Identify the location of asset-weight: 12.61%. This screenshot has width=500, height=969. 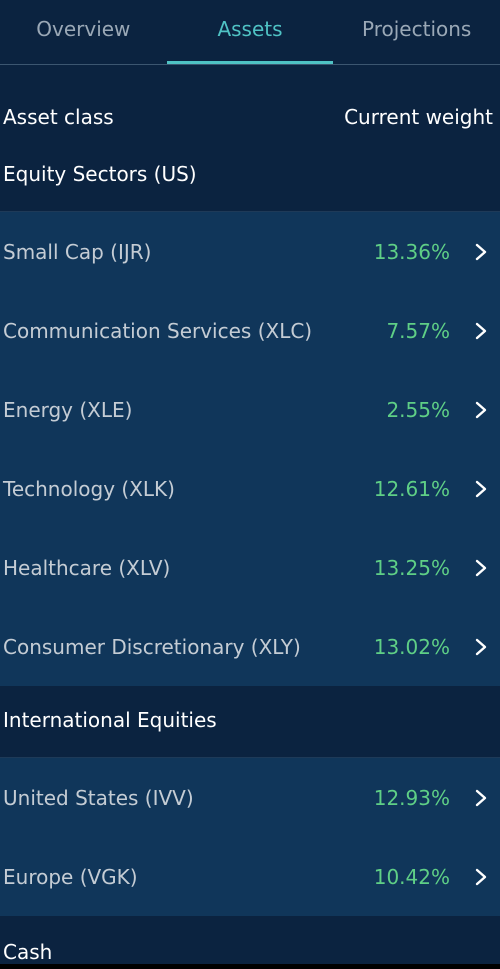
(411, 488).